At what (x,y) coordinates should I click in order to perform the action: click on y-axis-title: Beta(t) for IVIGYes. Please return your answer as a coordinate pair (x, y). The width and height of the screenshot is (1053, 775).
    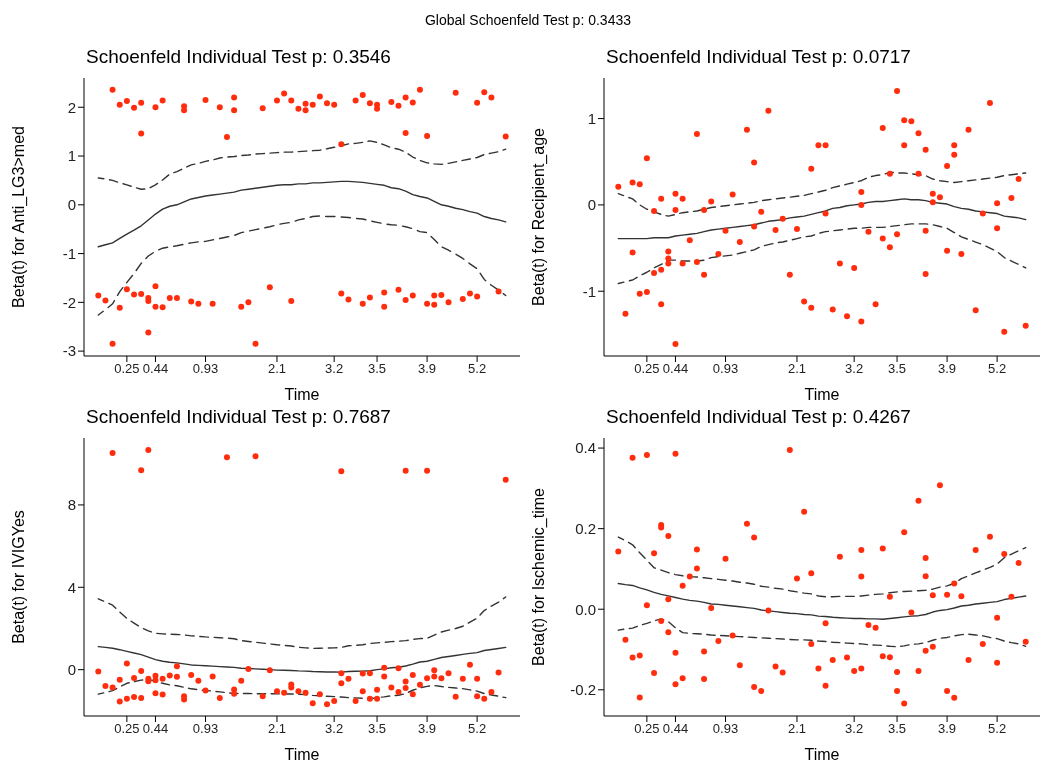
    Looking at the image, I should click on (18, 577).